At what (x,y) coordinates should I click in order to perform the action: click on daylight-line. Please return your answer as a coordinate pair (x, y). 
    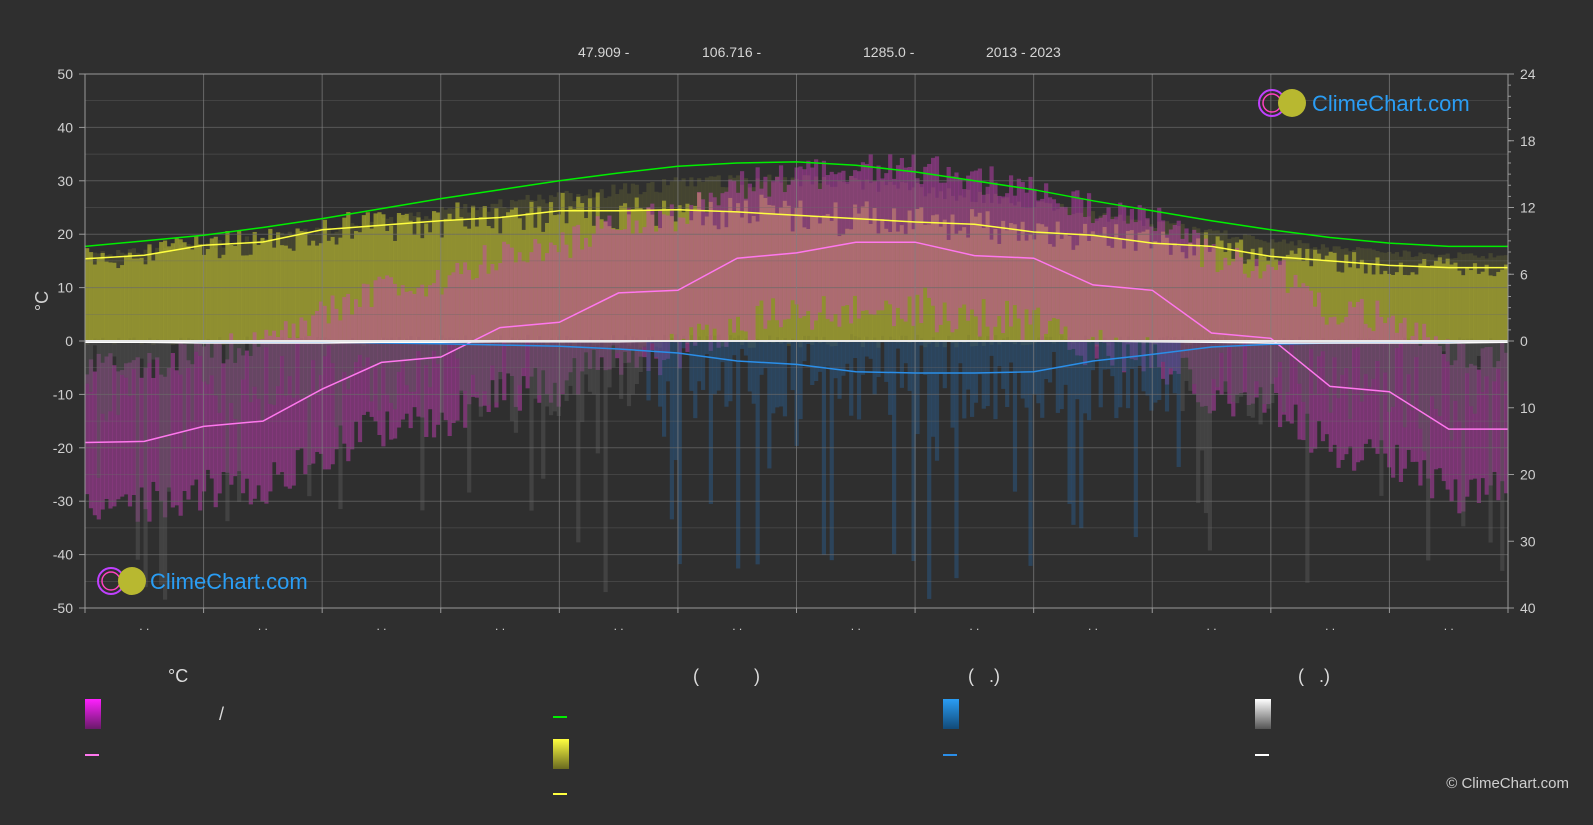
    Looking at the image, I should click on (796, 204).